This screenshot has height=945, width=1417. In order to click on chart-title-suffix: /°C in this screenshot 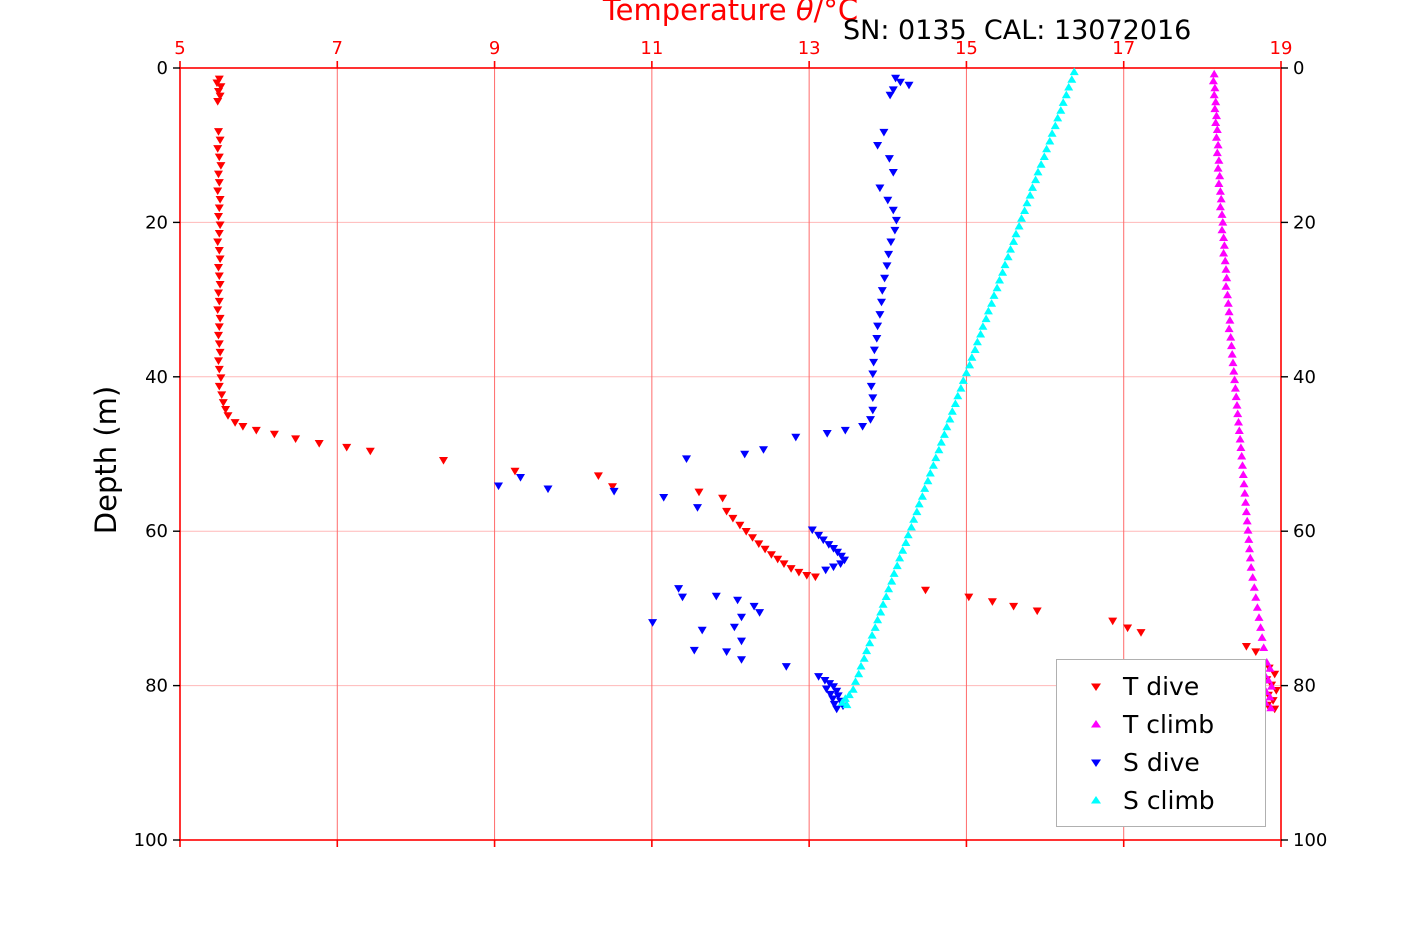, I will do `click(836, 13)`.